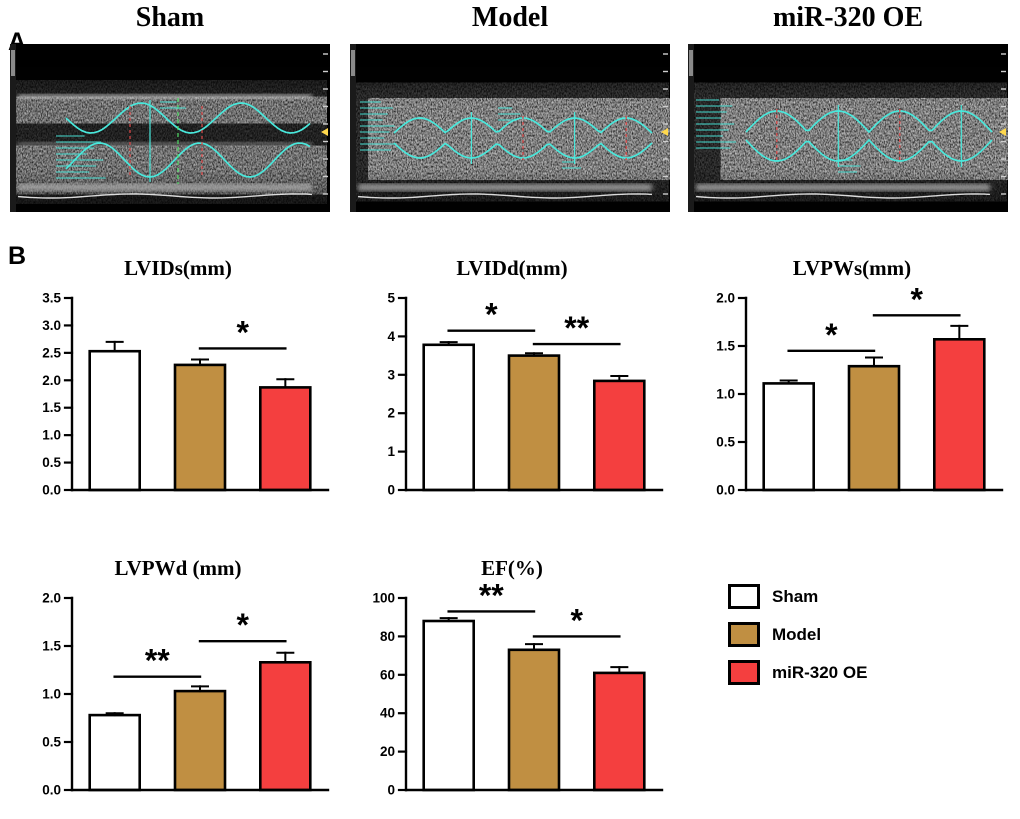  What do you see at coordinates (178, 268) in the screenshot?
I see `chart-title-lvids: LVIDs(mm)` at bounding box center [178, 268].